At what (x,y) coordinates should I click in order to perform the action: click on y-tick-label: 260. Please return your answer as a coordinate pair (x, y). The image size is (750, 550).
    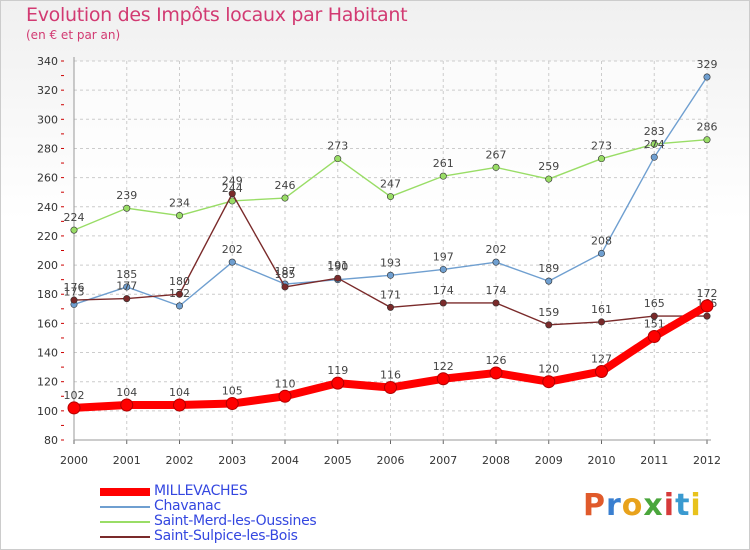
    Looking at the image, I should click on (47, 178).